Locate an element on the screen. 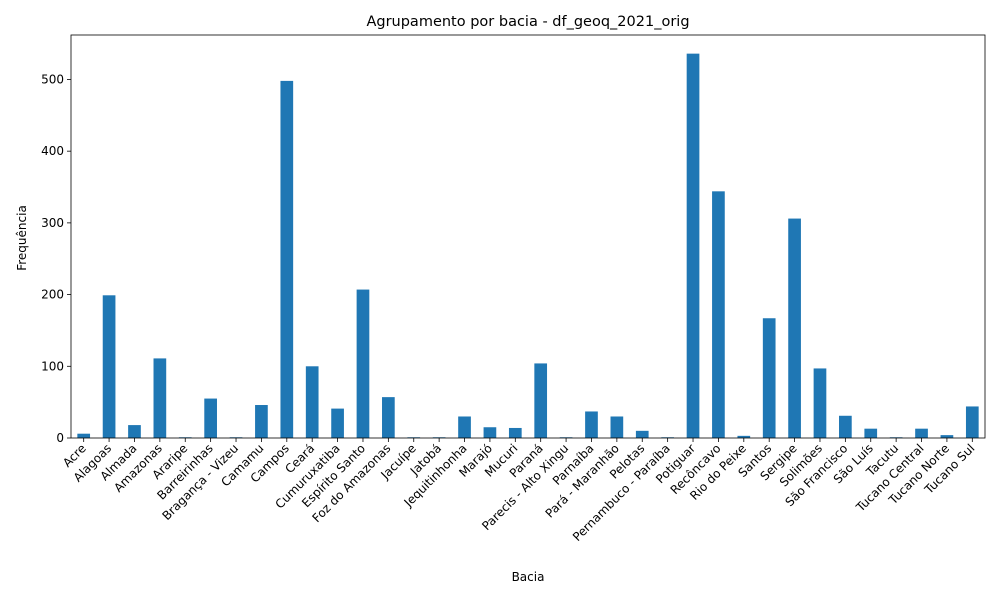 The width and height of the screenshot is (1000, 600). y-tick-label: 400 is located at coordinates (52, 151).